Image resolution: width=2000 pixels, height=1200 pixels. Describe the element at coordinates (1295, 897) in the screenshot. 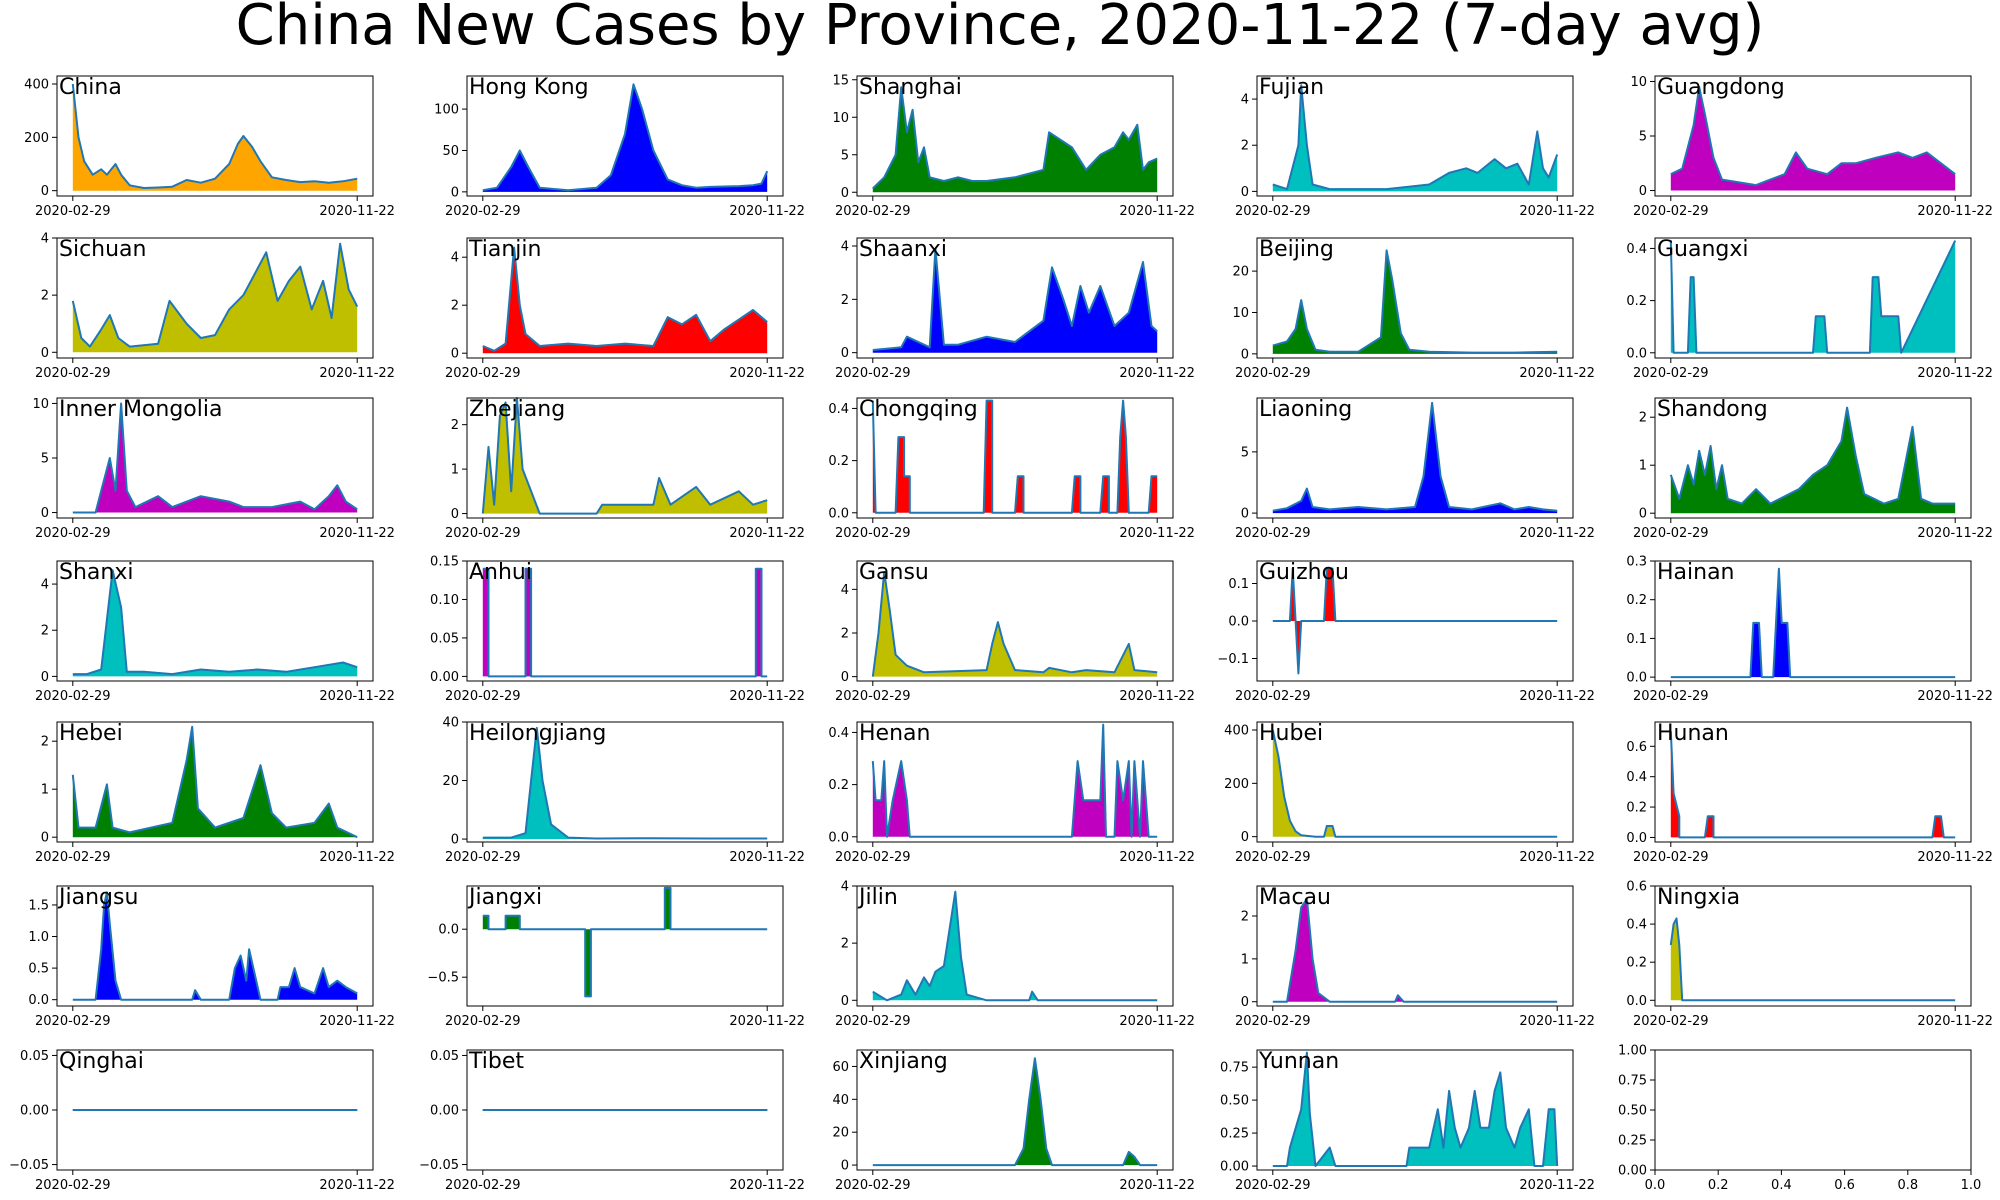

I see `panel-title: Macau` at that location.